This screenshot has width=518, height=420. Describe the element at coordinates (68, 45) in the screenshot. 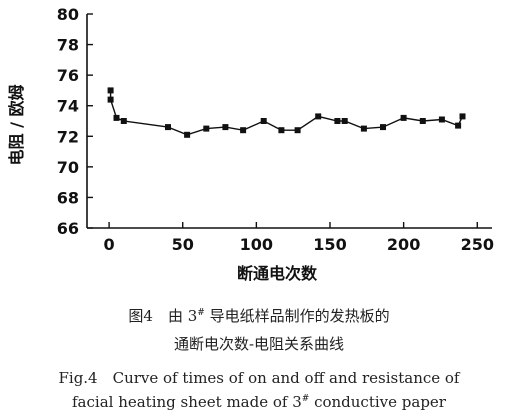

I see `y-tick-label: 78` at that location.